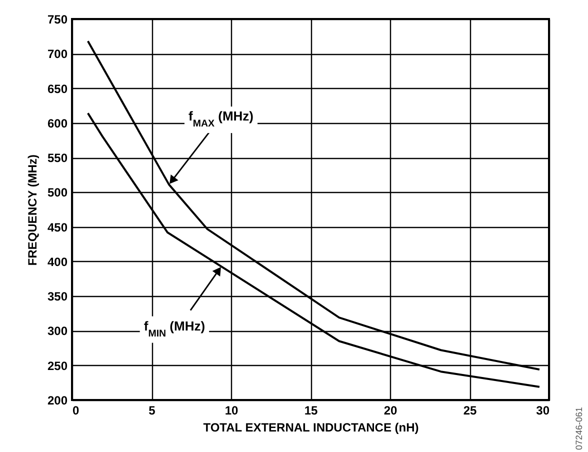 This screenshot has height=452, width=588. What do you see at coordinates (57, 261) in the screenshot?
I see `y-tick-label: 400` at bounding box center [57, 261].